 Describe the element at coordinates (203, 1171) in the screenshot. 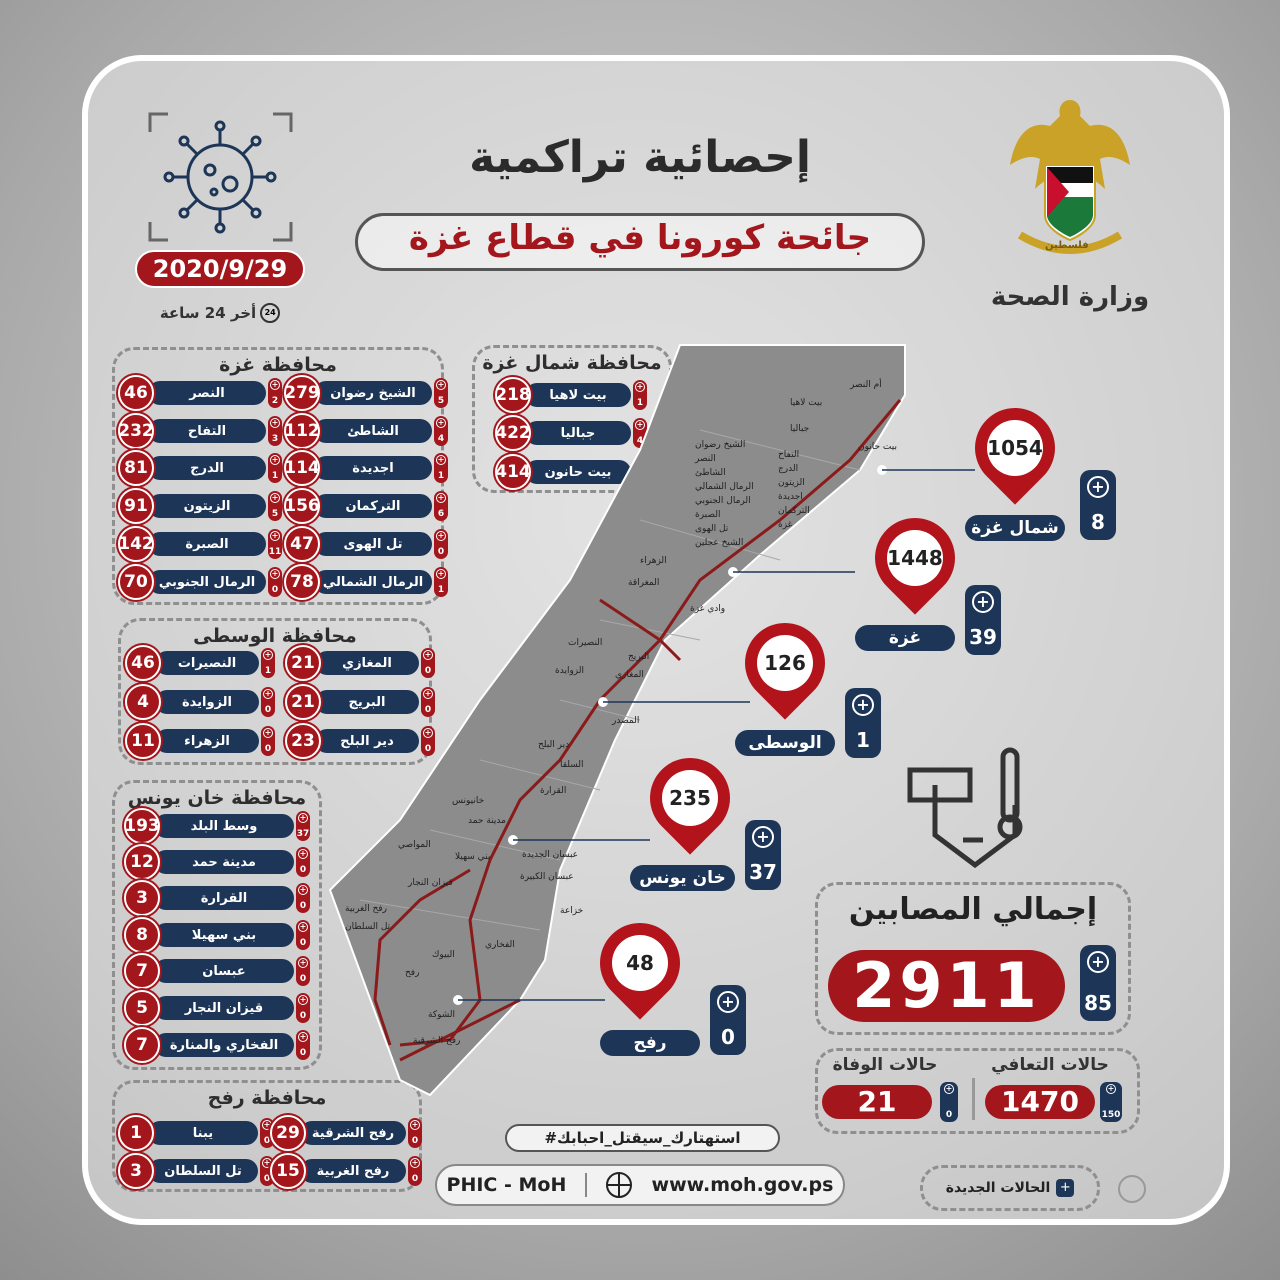

I see `district-name: تل السلطان` at that location.